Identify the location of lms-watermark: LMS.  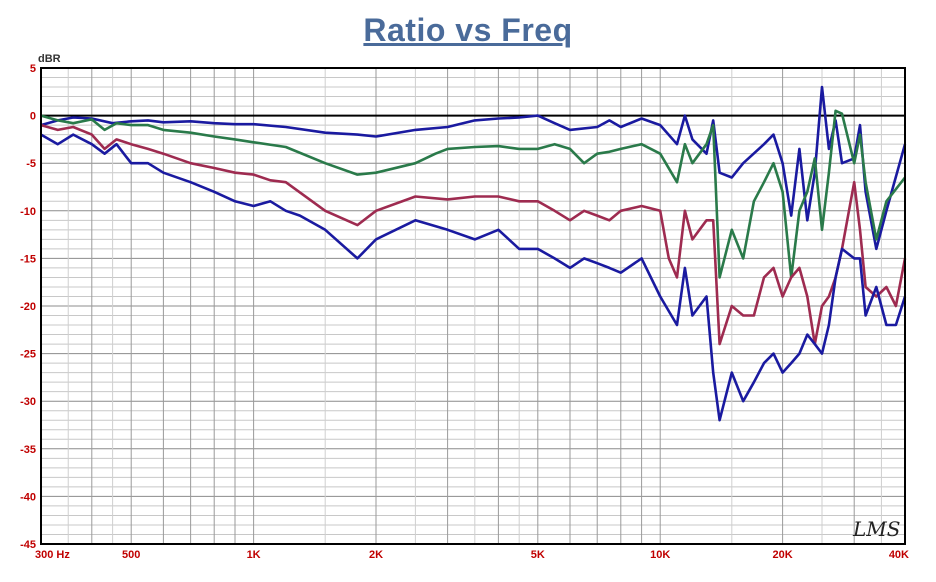
(876, 529).